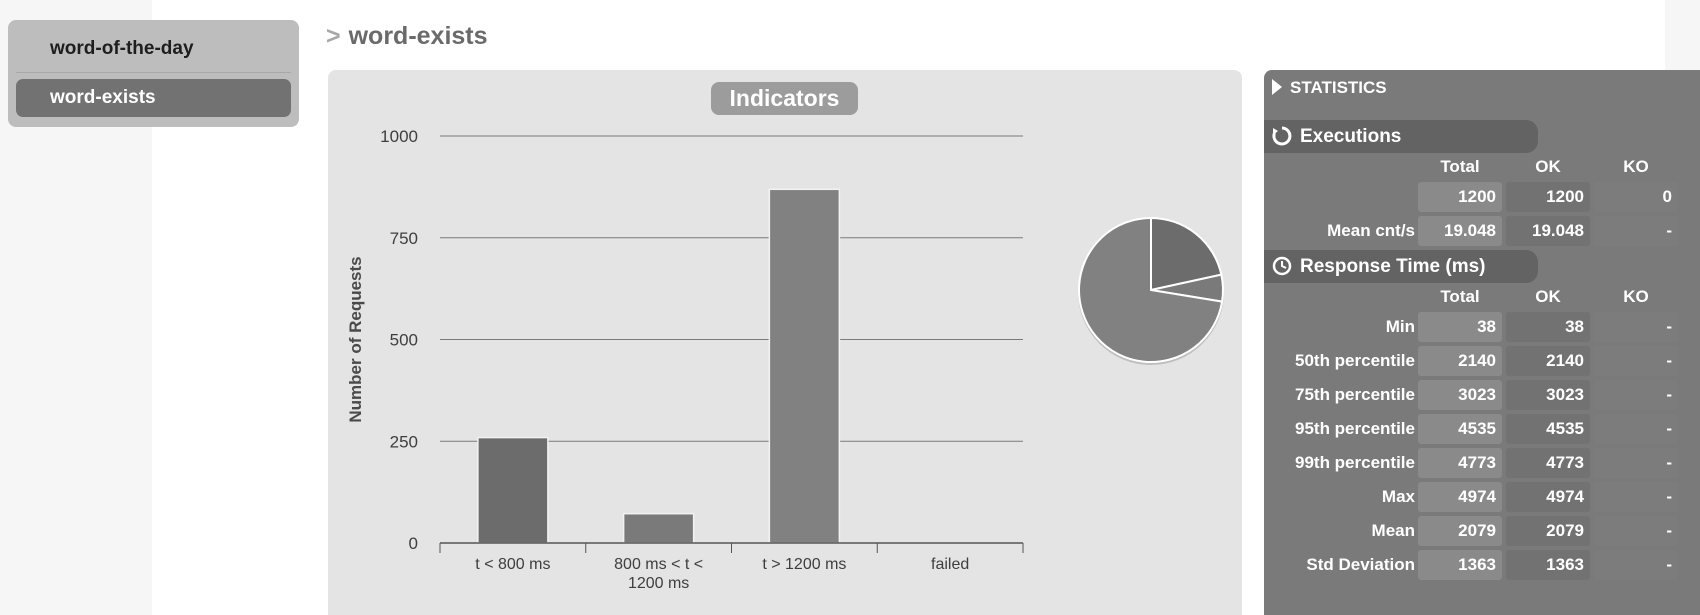 Image resolution: width=1700 pixels, height=615 pixels. What do you see at coordinates (1400, 326) in the screenshot?
I see `min-label: Min` at bounding box center [1400, 326].